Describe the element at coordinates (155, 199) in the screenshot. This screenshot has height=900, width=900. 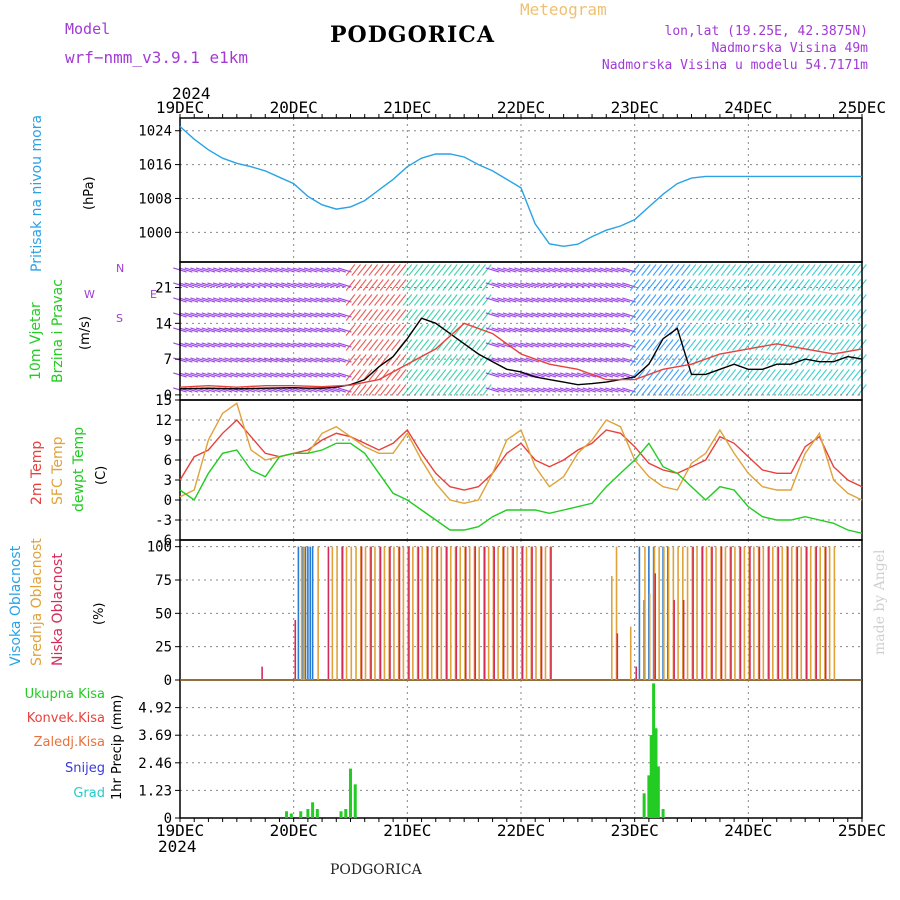
I see `y-tick-label: 1008` at that location.